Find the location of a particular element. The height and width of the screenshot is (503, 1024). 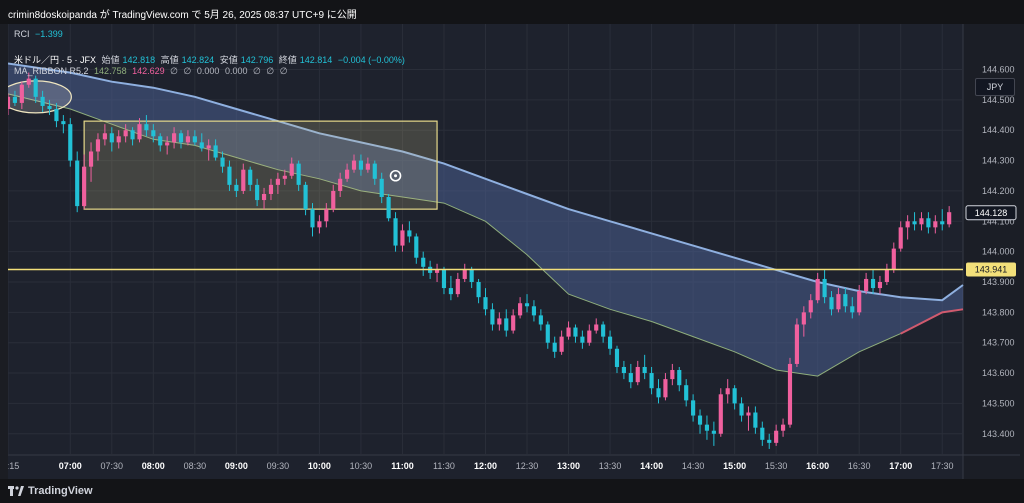

y-tick-label: 143.900 is located at coordinates (998, 282).